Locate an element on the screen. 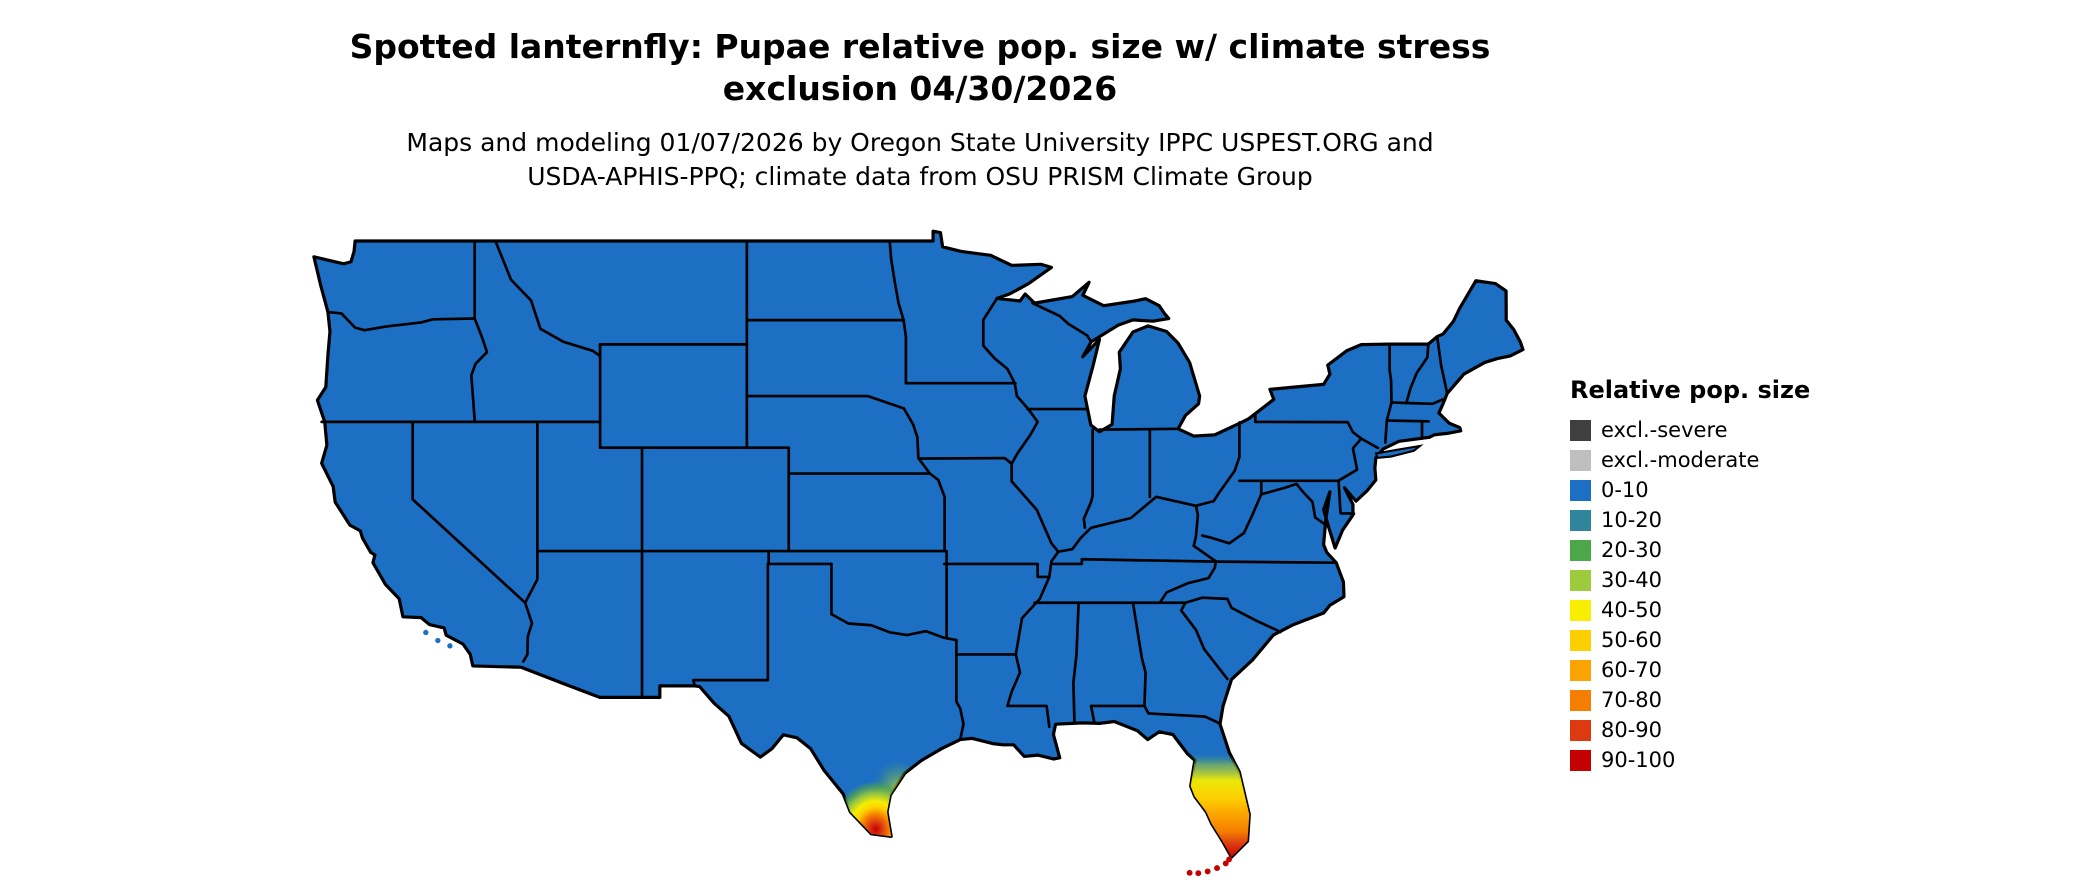  legend-item-label: 60-70 is located at coordinates (1632, 670).